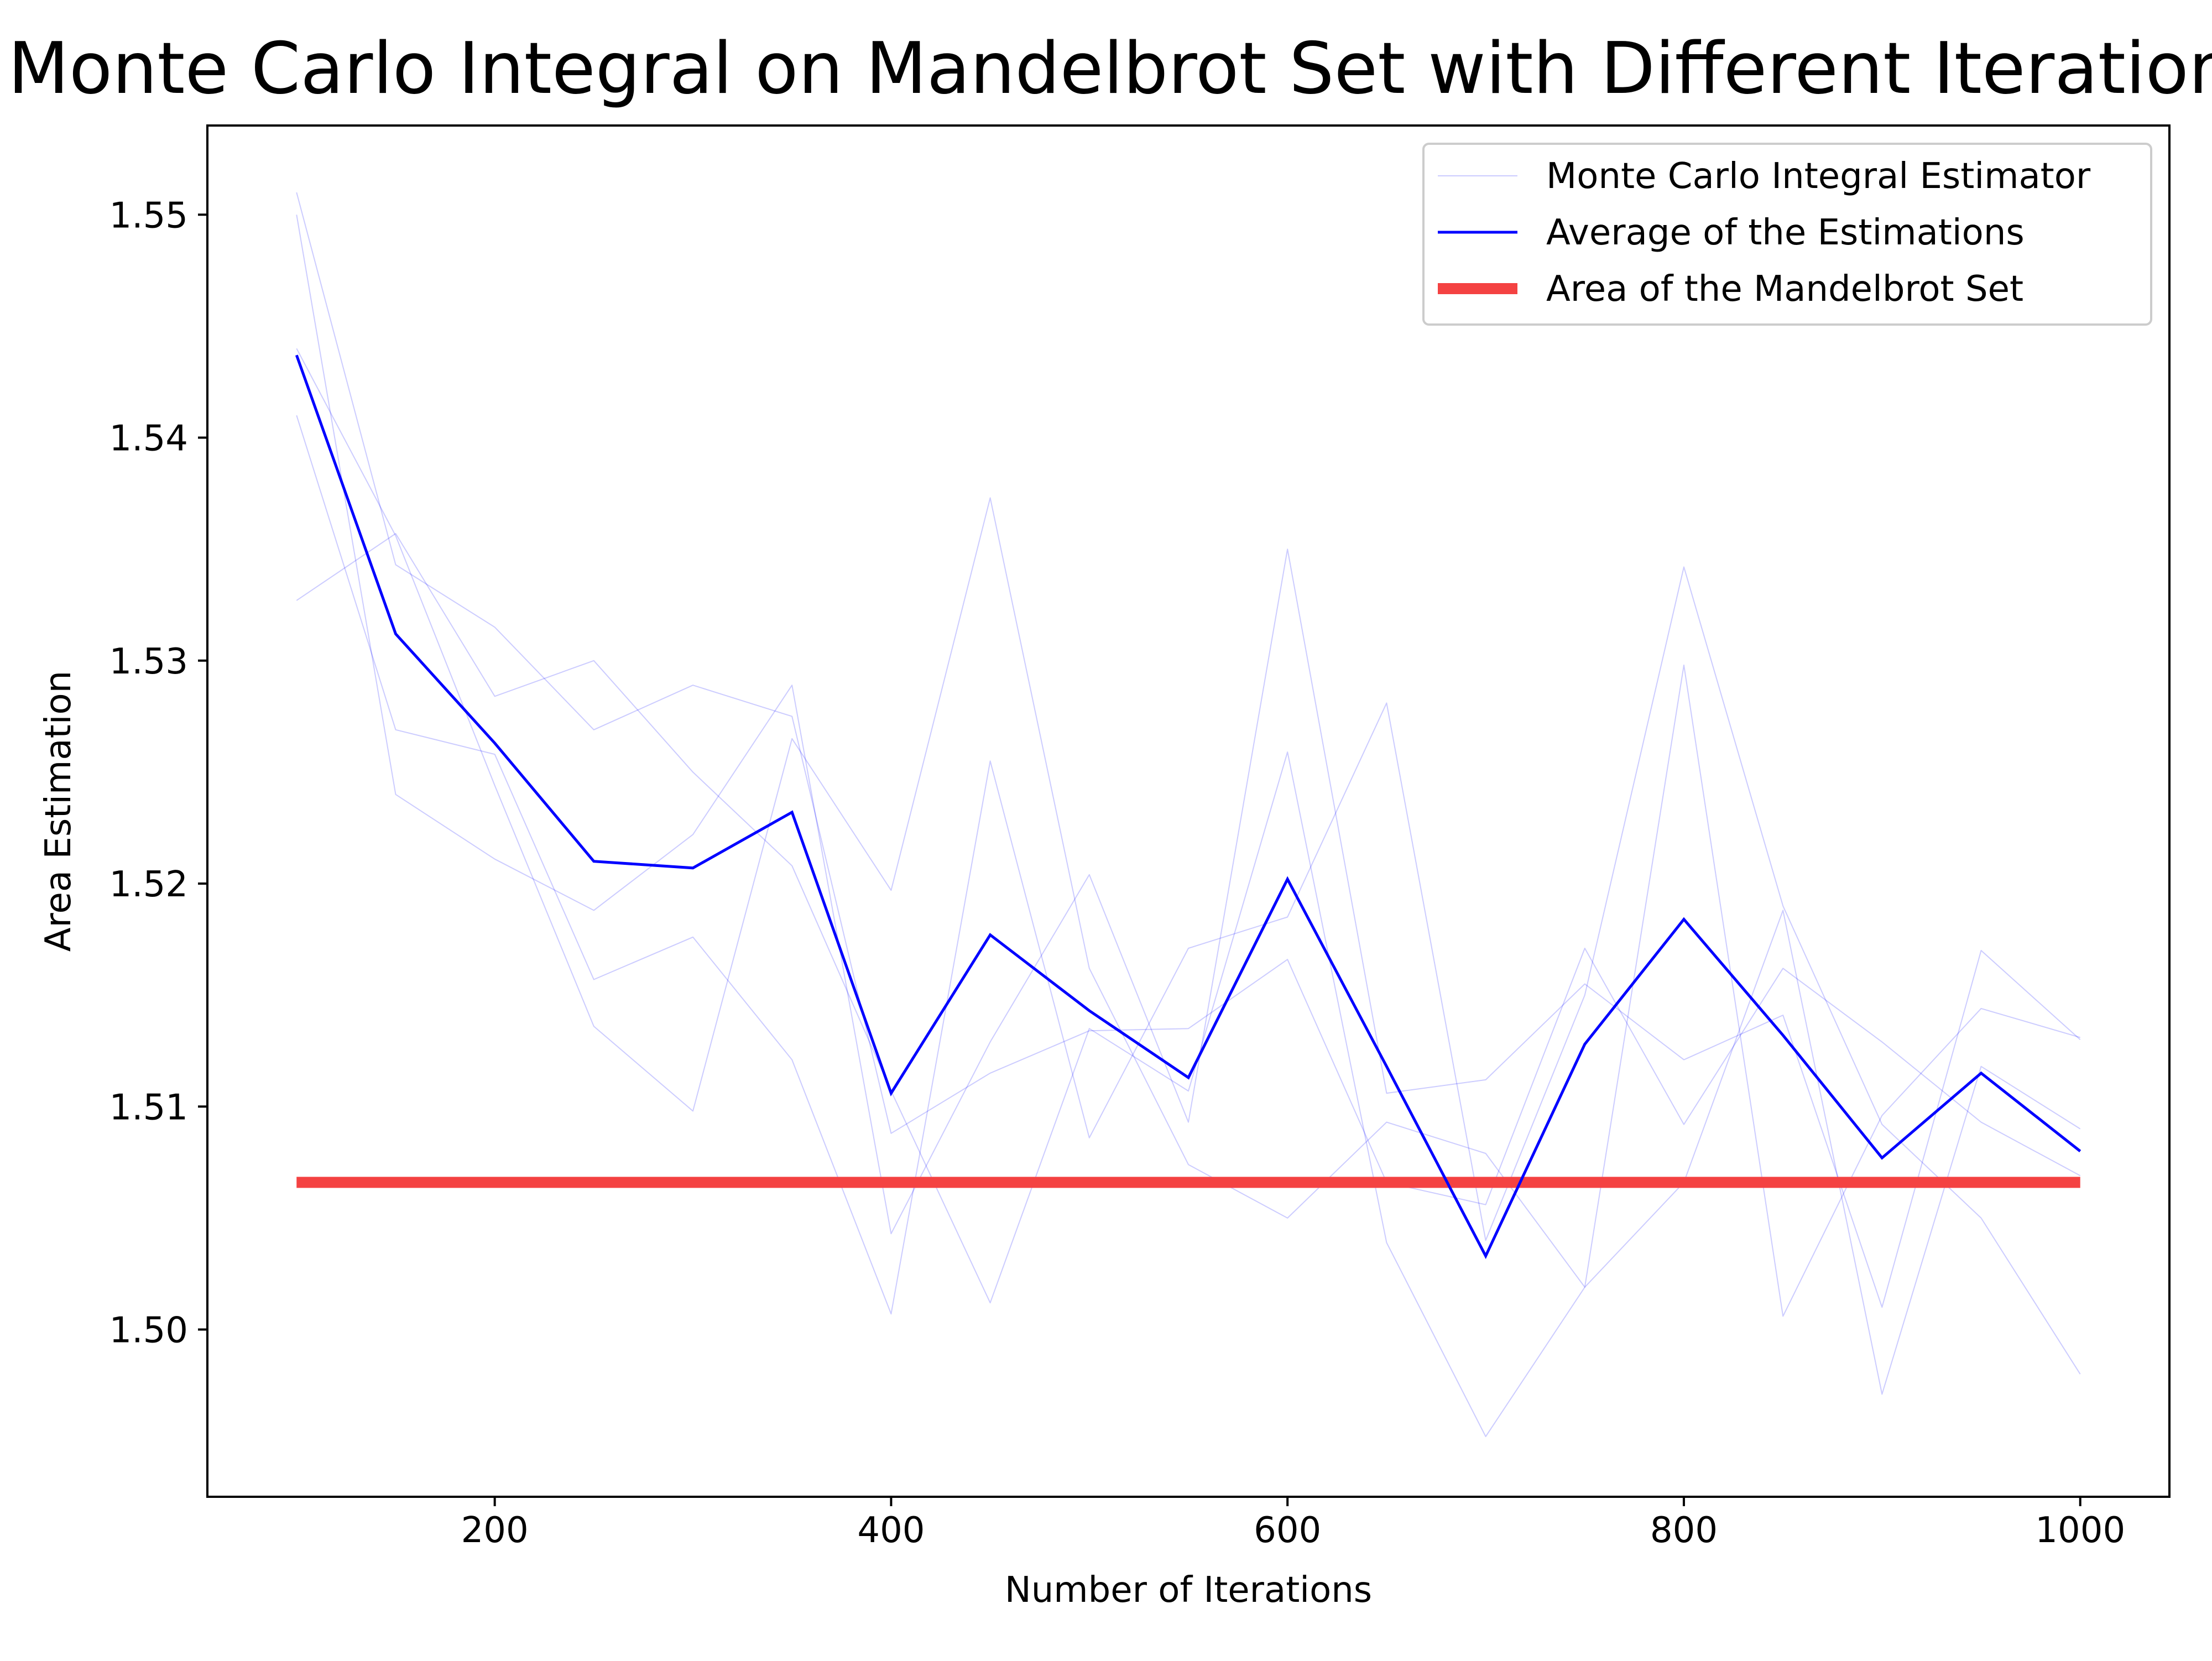 This screenshot has width=2212, height=1661. I want to click on x-tick-label: 200, so click(495, 1530).